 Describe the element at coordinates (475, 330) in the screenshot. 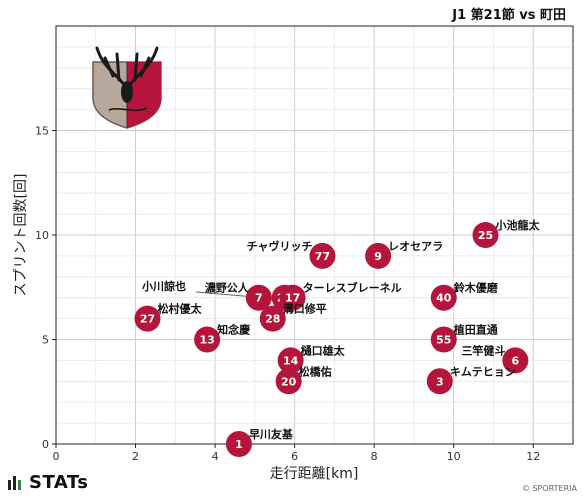

I see `point-name-label: 植田直通` at that location.